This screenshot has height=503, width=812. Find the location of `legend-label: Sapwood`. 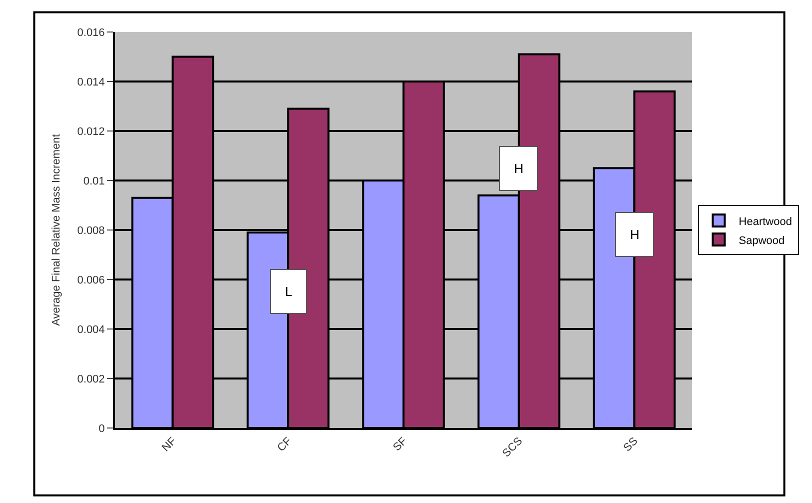

legend-label: Sapwood is located at coordinates (761, 240).